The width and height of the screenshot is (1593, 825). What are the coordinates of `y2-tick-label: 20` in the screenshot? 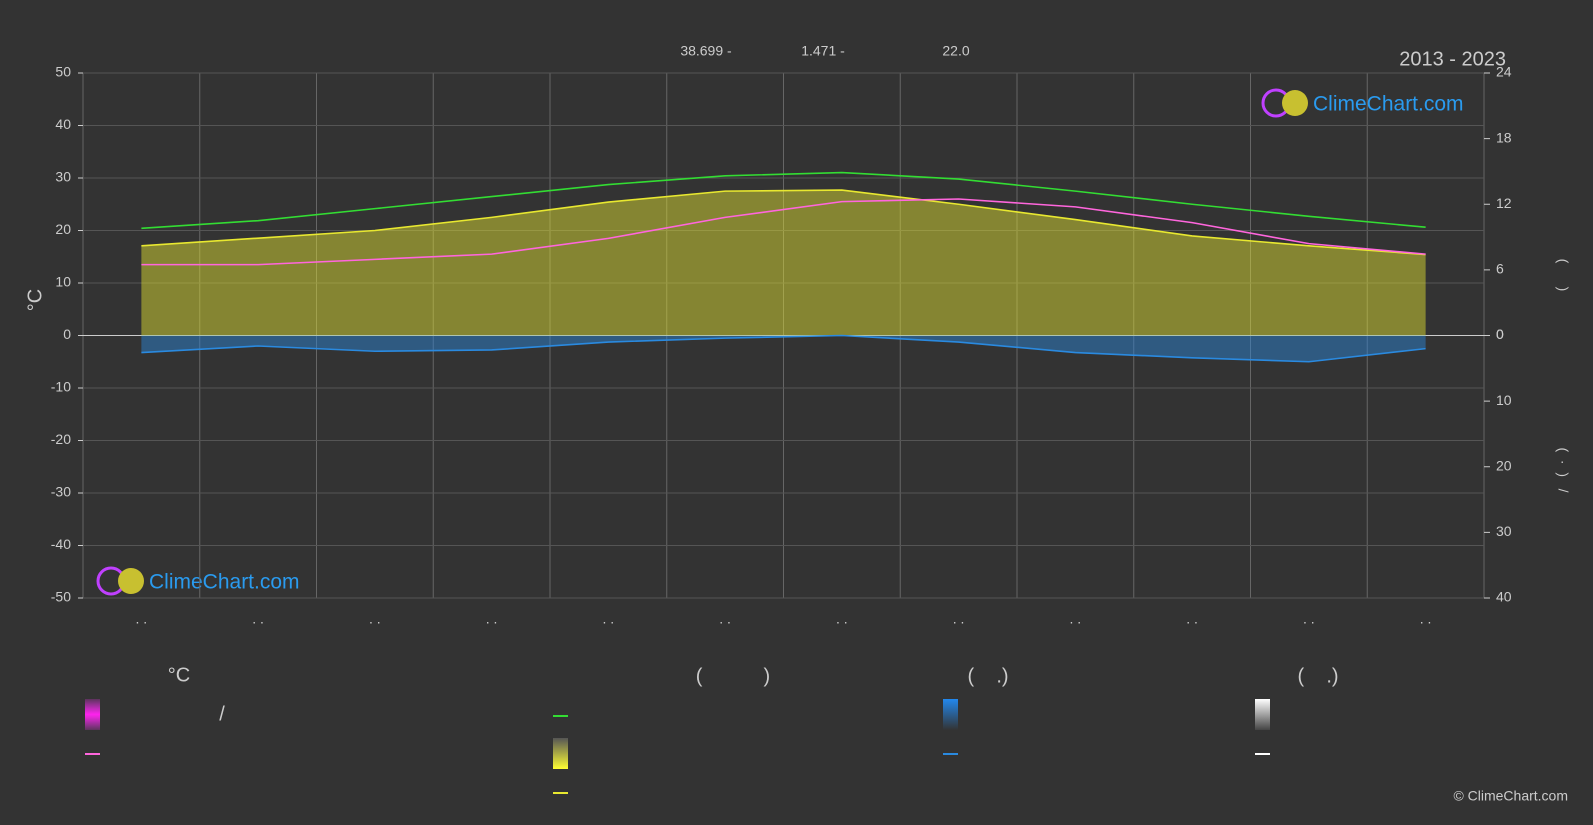 It's located at (1504, 465).